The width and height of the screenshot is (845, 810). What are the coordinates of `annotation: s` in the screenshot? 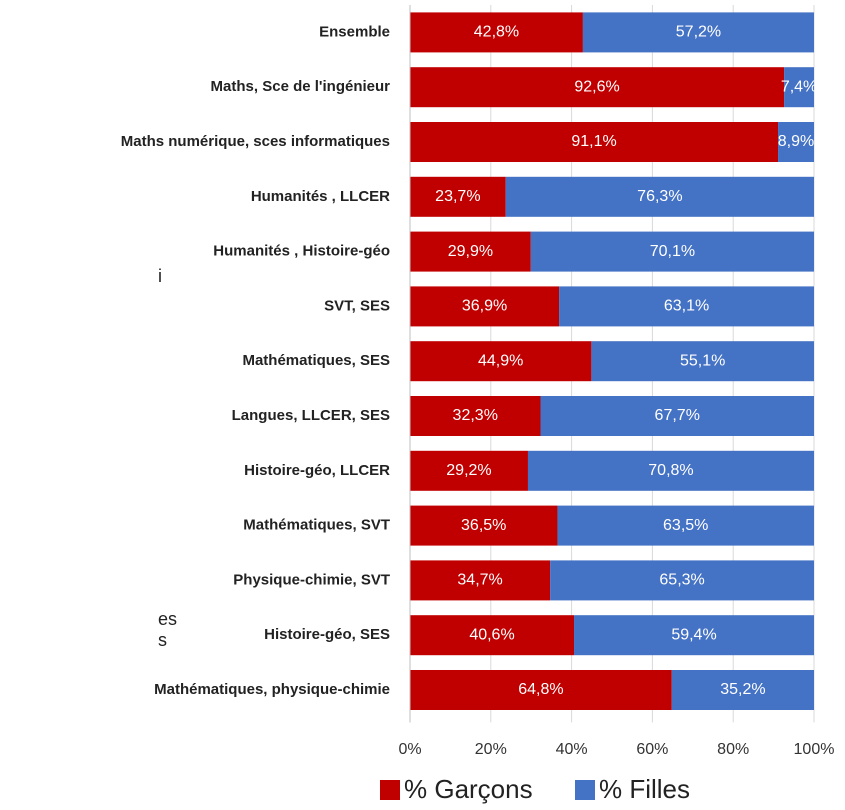 It's located at (162, 640).